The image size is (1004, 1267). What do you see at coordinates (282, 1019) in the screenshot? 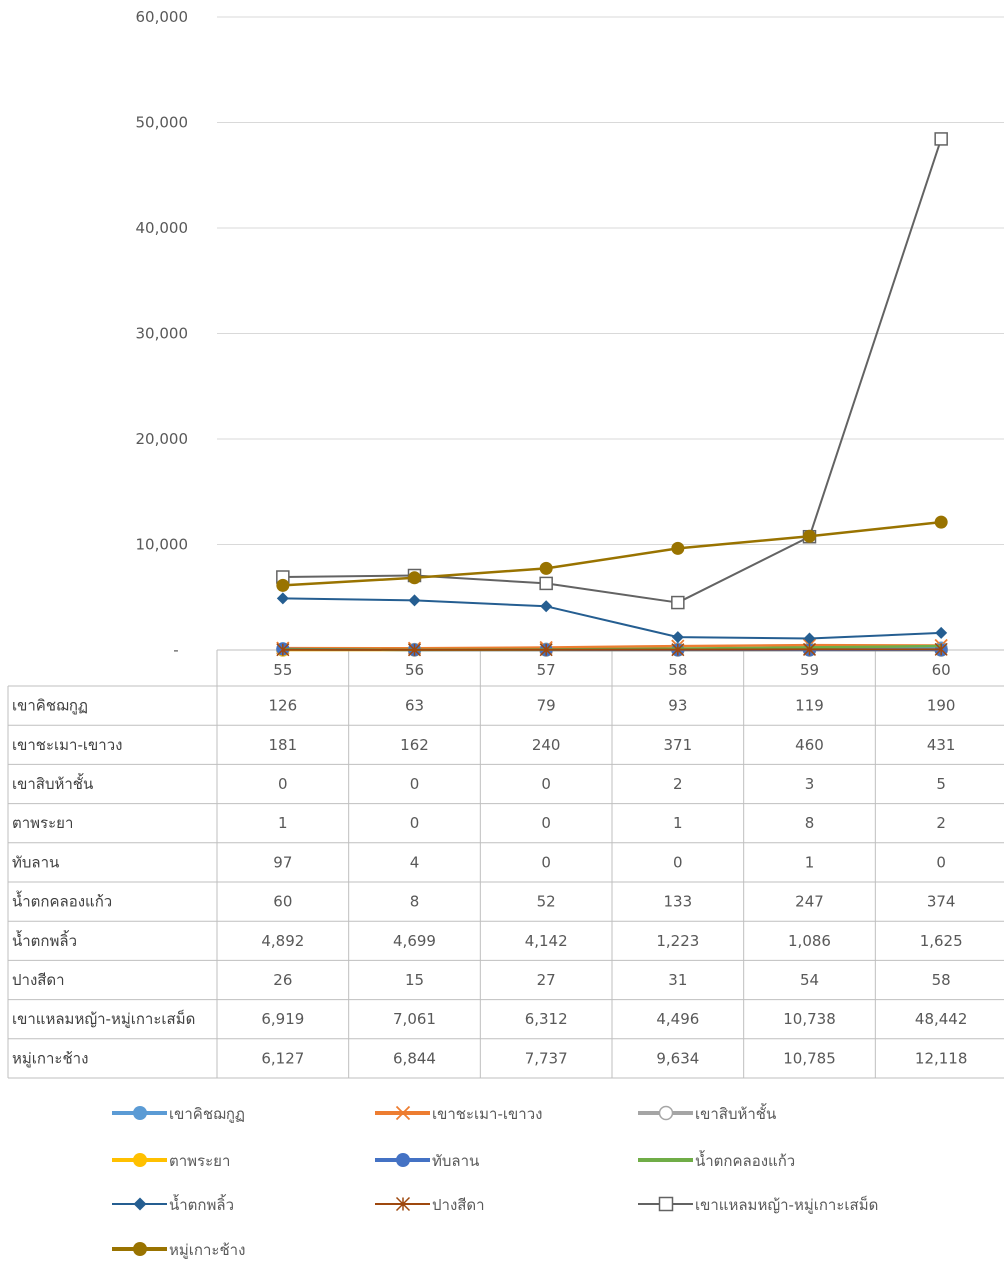
I see `table-cell: 6,919` at bounding box center [282, 1019].